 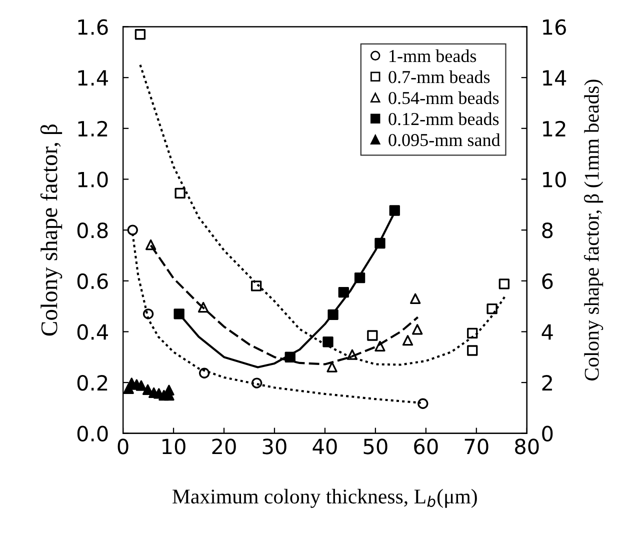 What do you see at coordinates (92, 230) in the screenshot?
I see `y-tick-label: 0.8` at bounding box center [92, 230].